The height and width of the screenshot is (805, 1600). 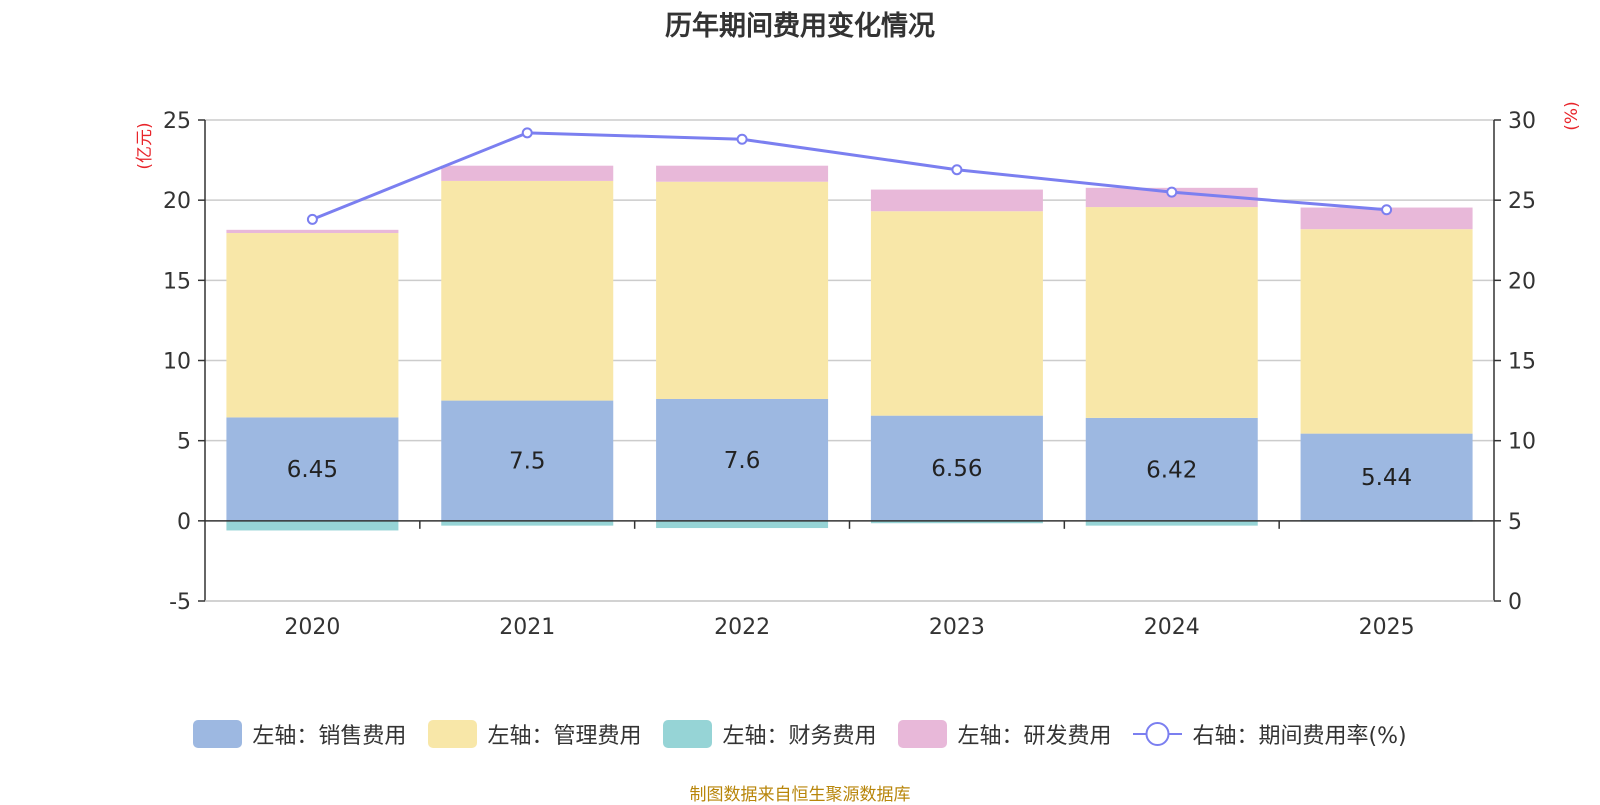 What do you see at coordinates (312, 627) in the screenshot?
I see `x-axis-tick-label: 2020` at bounding box center [312, 627].